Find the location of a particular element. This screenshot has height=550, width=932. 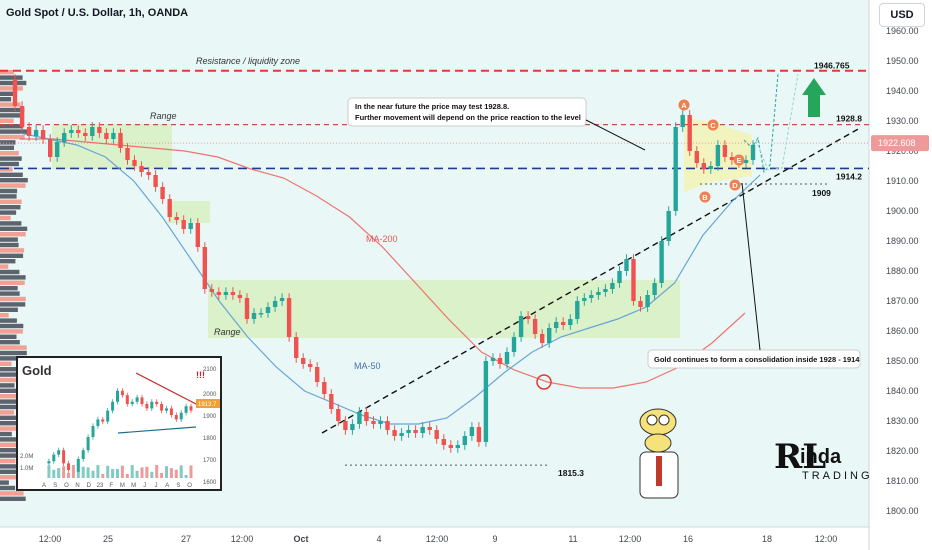

currency-button: USD is located at coordinates (902, 15).